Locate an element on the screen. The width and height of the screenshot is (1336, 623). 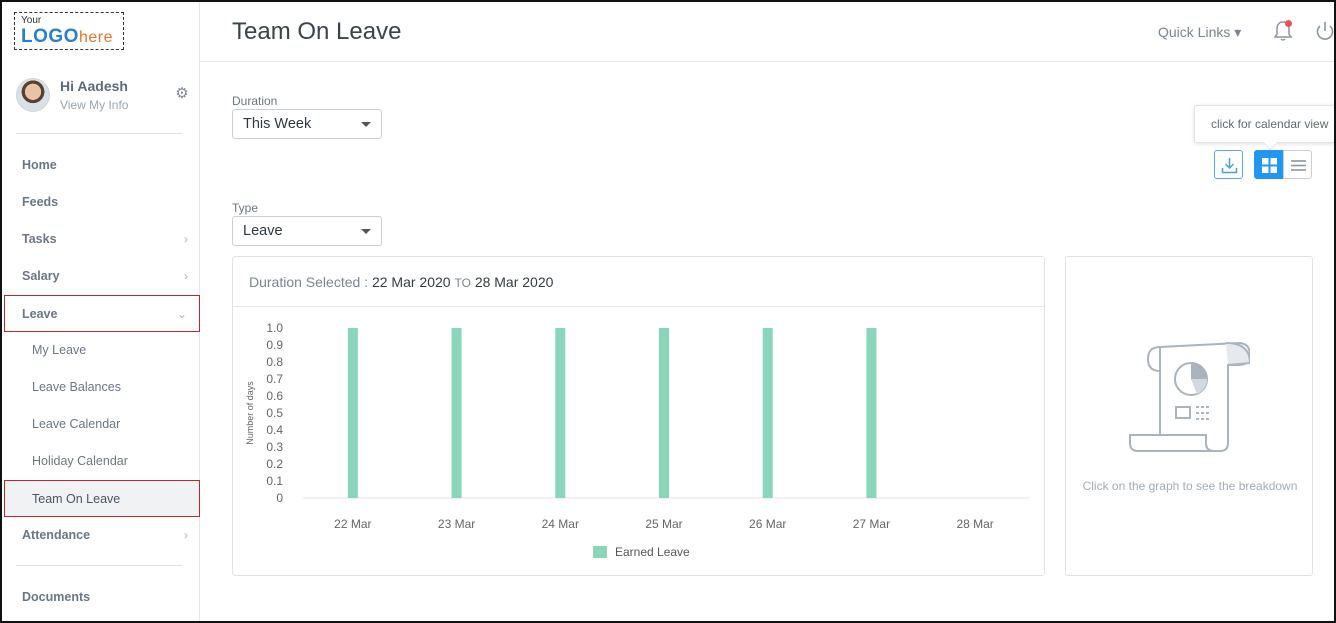
y-tick-label: 0 is located at coordinates (279, 498).